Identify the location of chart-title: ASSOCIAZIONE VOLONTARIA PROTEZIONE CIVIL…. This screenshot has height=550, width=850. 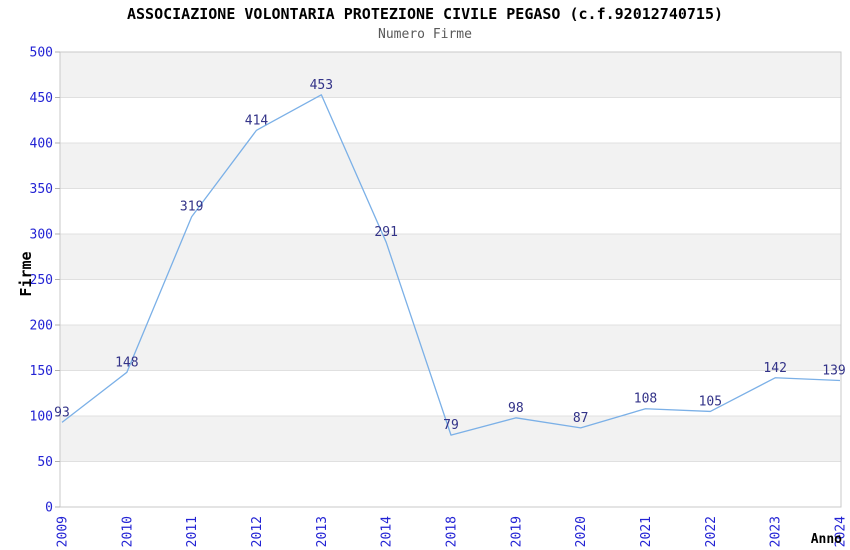
(425, 14).